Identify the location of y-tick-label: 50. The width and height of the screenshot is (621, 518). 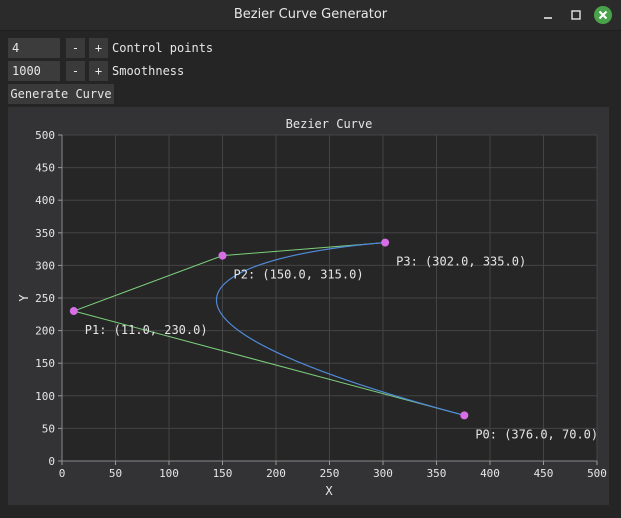
(48, 428).